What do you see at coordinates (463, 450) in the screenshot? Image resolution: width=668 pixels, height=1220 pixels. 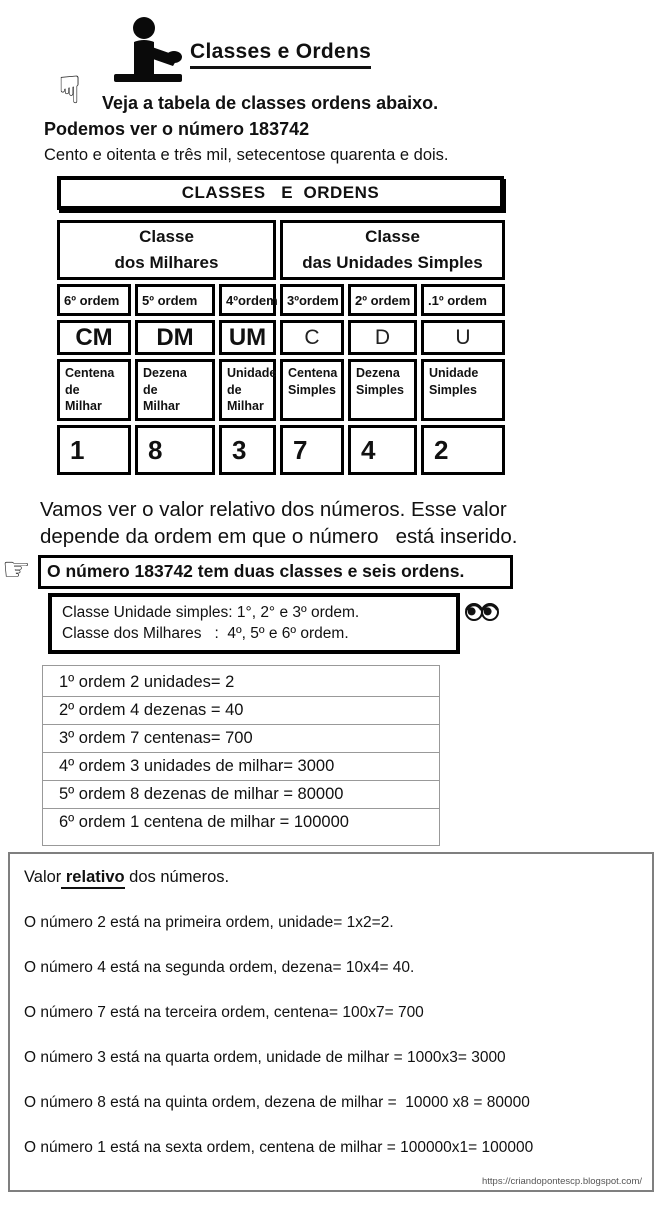 I see `digit-cell-2: 2` at bounding box center [463, 450].